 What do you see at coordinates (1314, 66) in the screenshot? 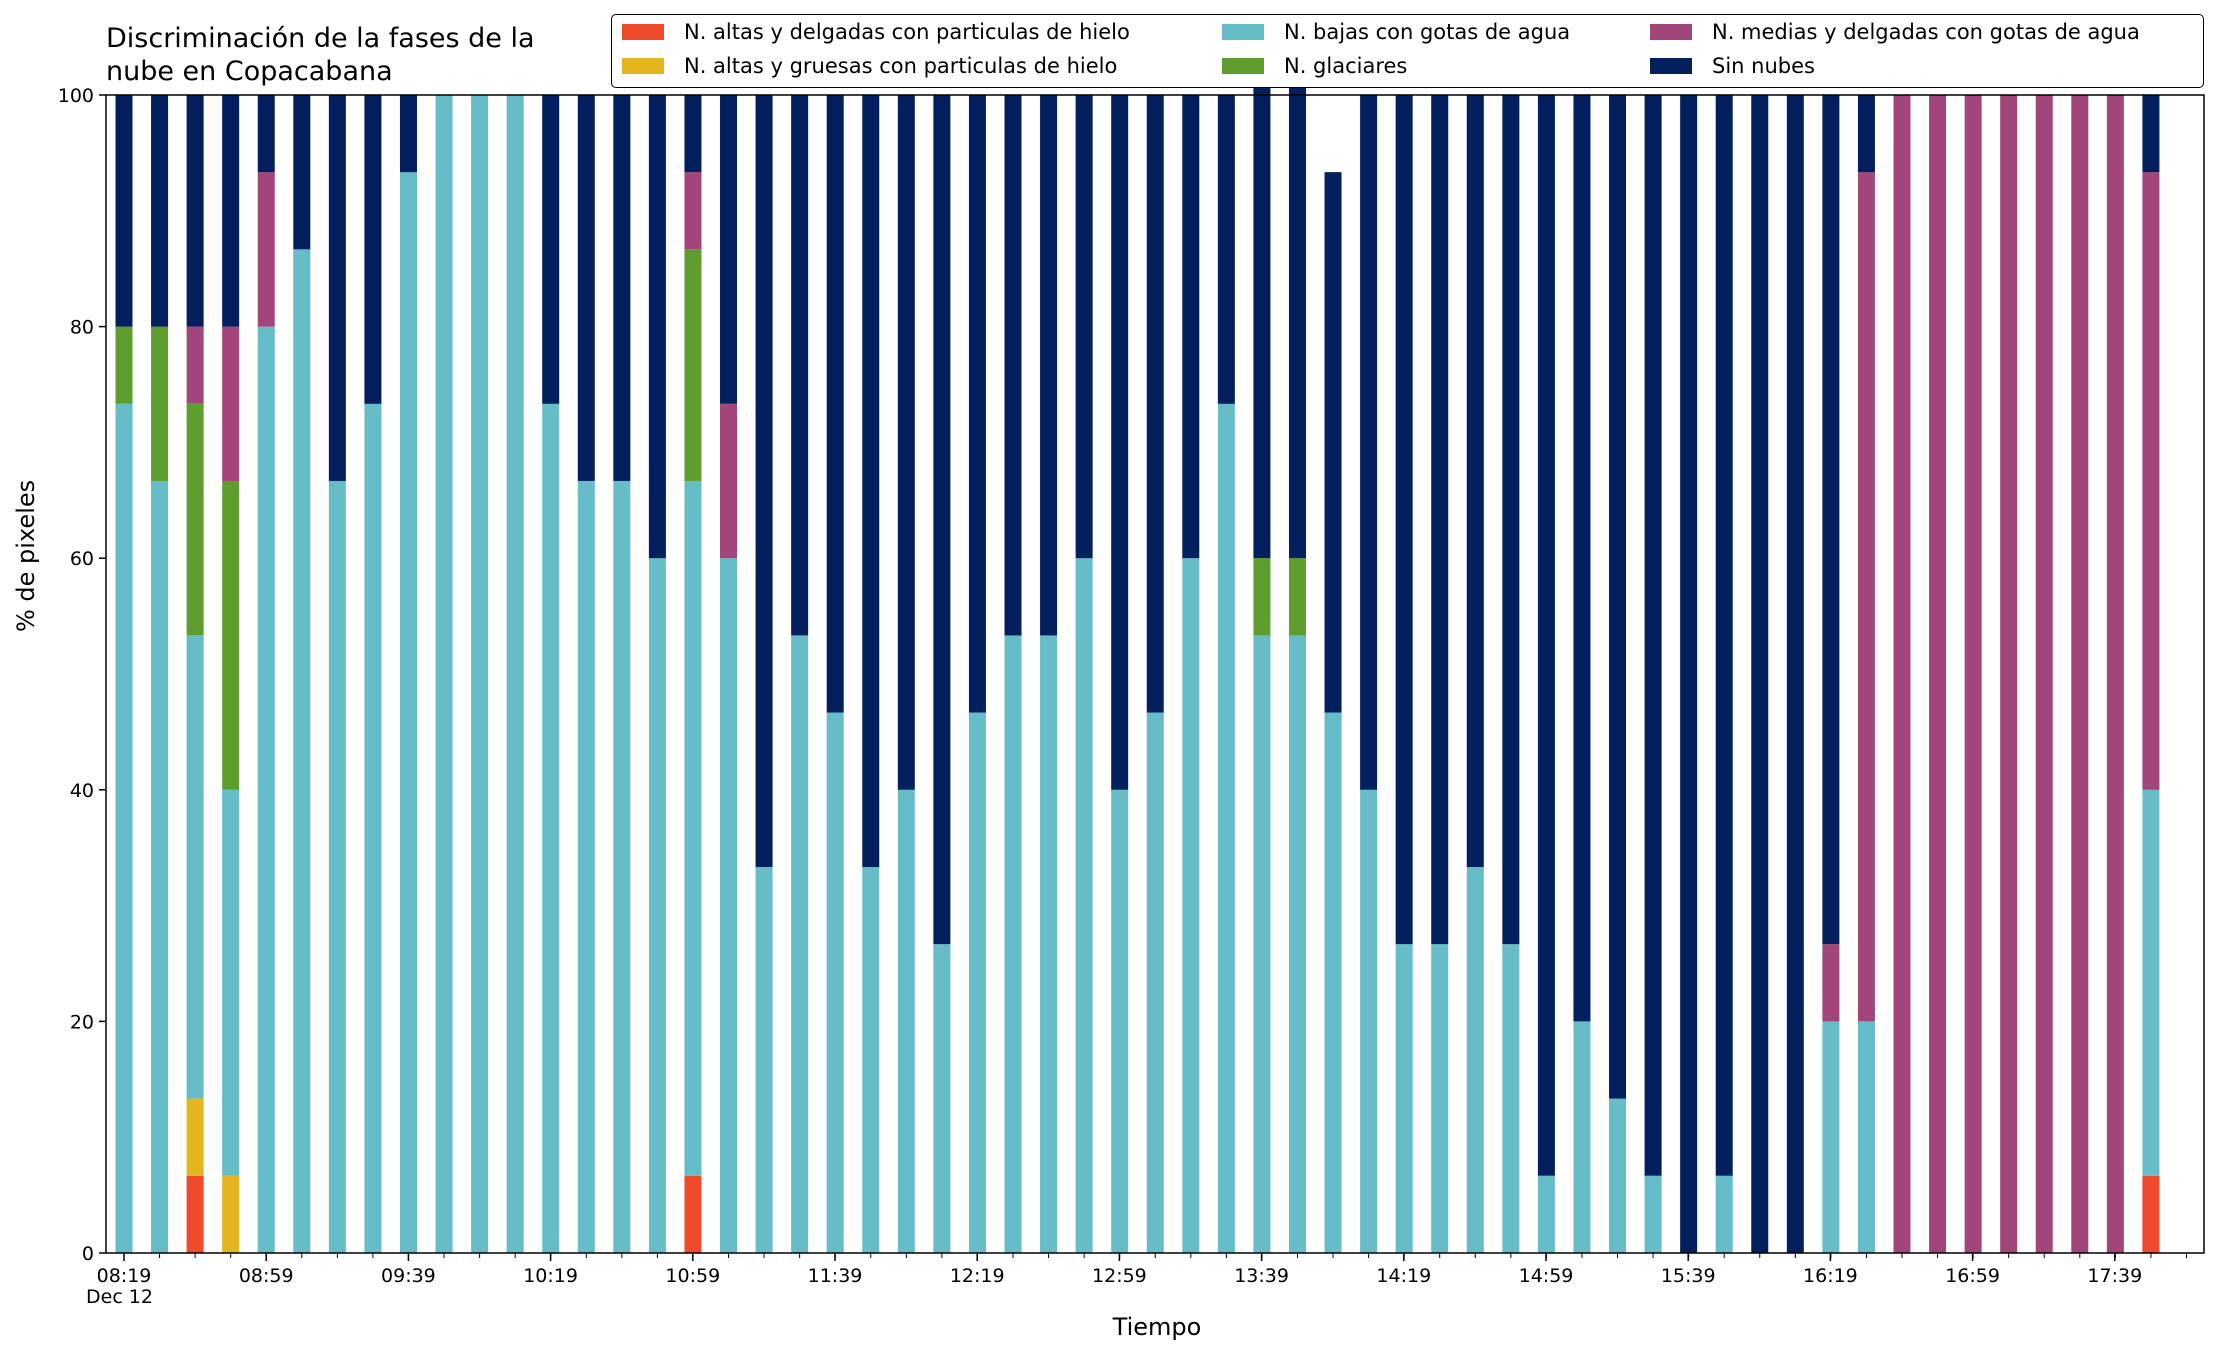
I see `legend-item-glaciares: N. glaciares` at bounding box center [1314, 66].